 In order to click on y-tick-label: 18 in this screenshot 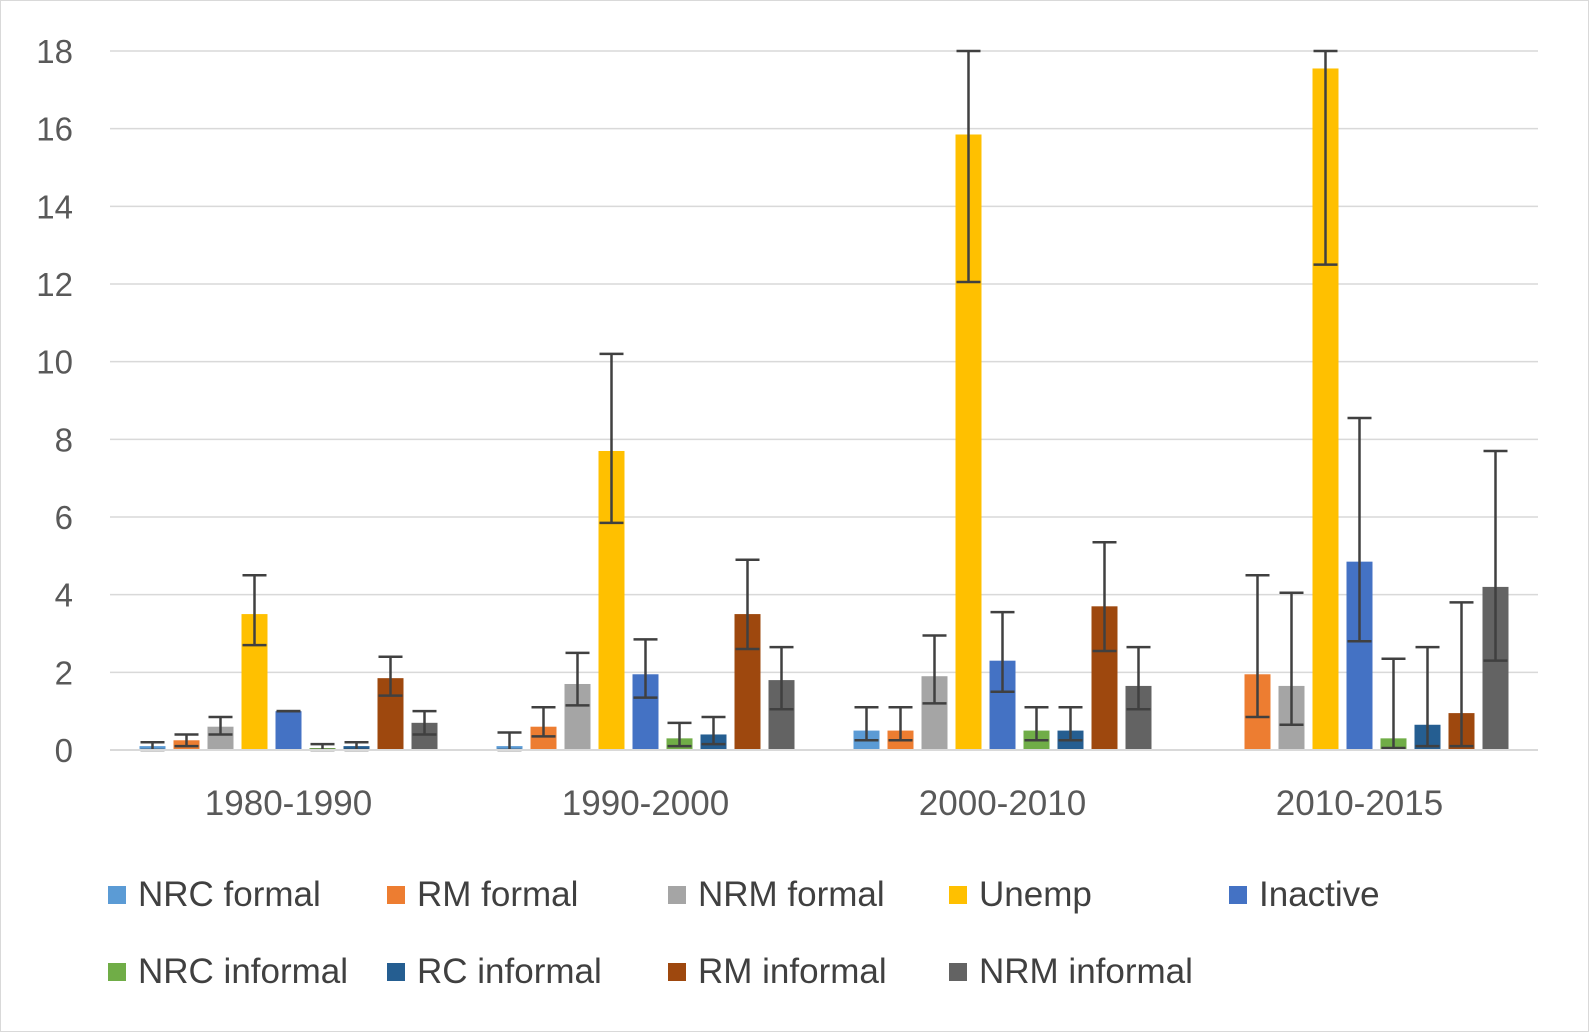, I will do `click(54, 51)`.